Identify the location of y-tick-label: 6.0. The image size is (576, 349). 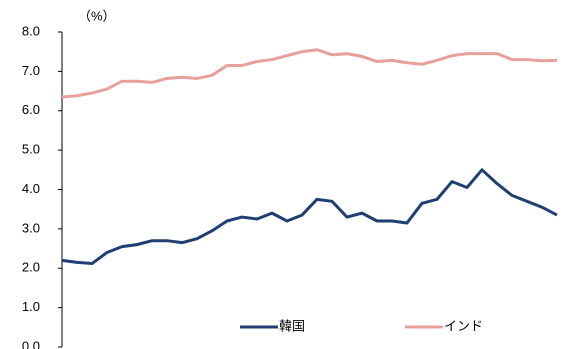
(31, 109).